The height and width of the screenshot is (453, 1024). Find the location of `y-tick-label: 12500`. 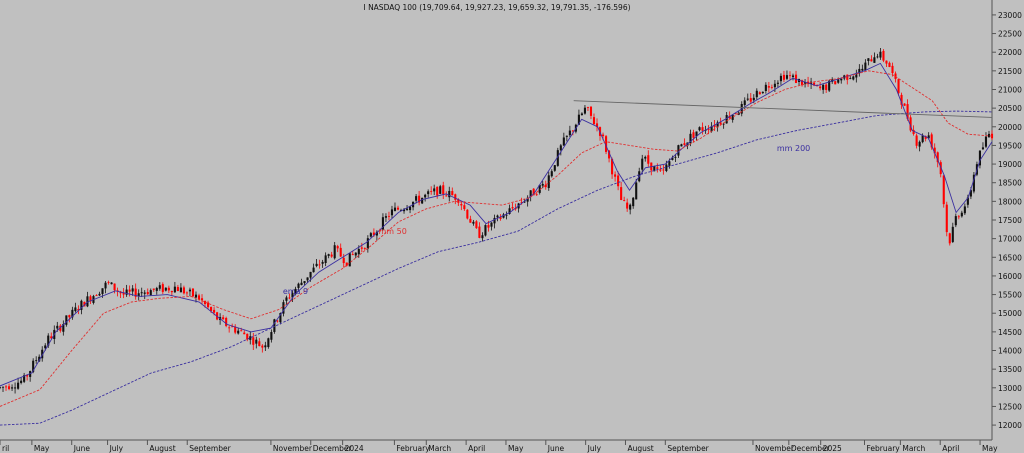

y-tick-label: 12500 is located at coordinates (1010, 406).